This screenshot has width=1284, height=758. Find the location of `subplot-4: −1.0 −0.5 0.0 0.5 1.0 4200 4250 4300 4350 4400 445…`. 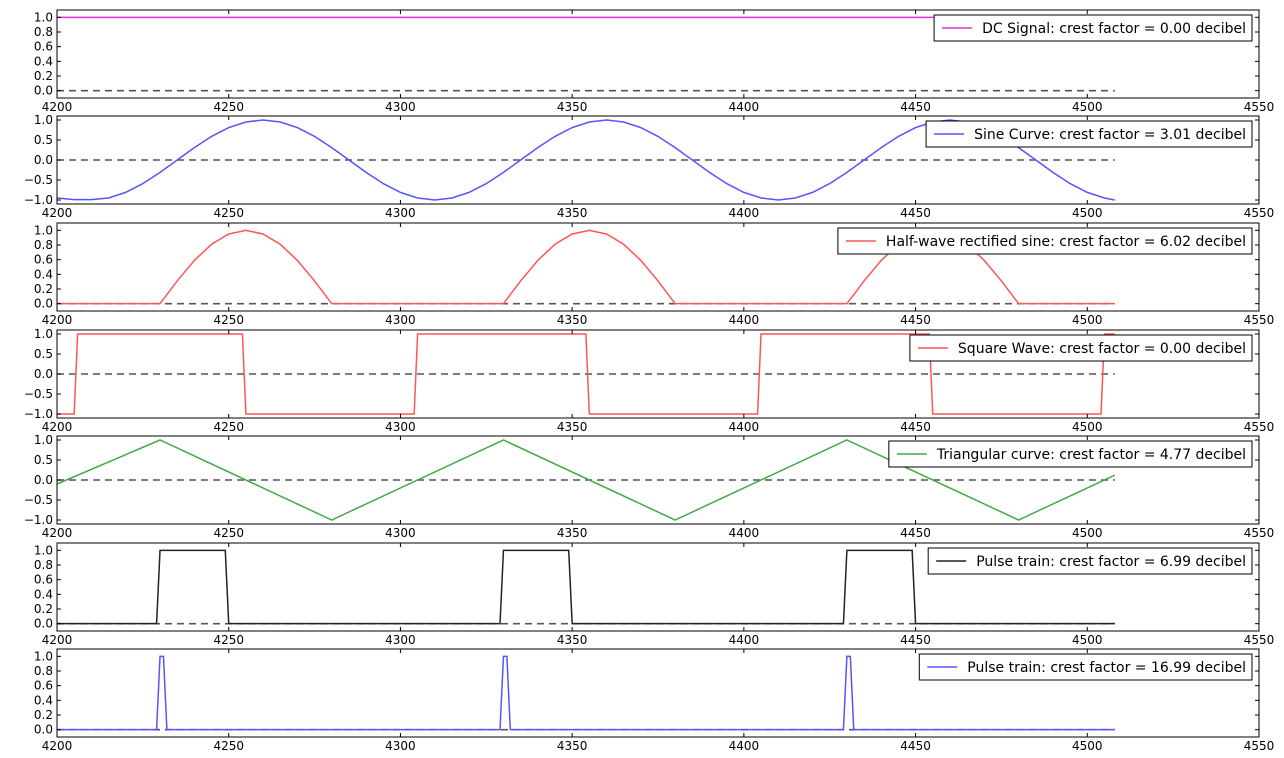

subplot-4: −1.0 −0.5 0.0 0.5 1.0 4200 4250 4300 4350 4400 445… is located at coordinates (649, 380).